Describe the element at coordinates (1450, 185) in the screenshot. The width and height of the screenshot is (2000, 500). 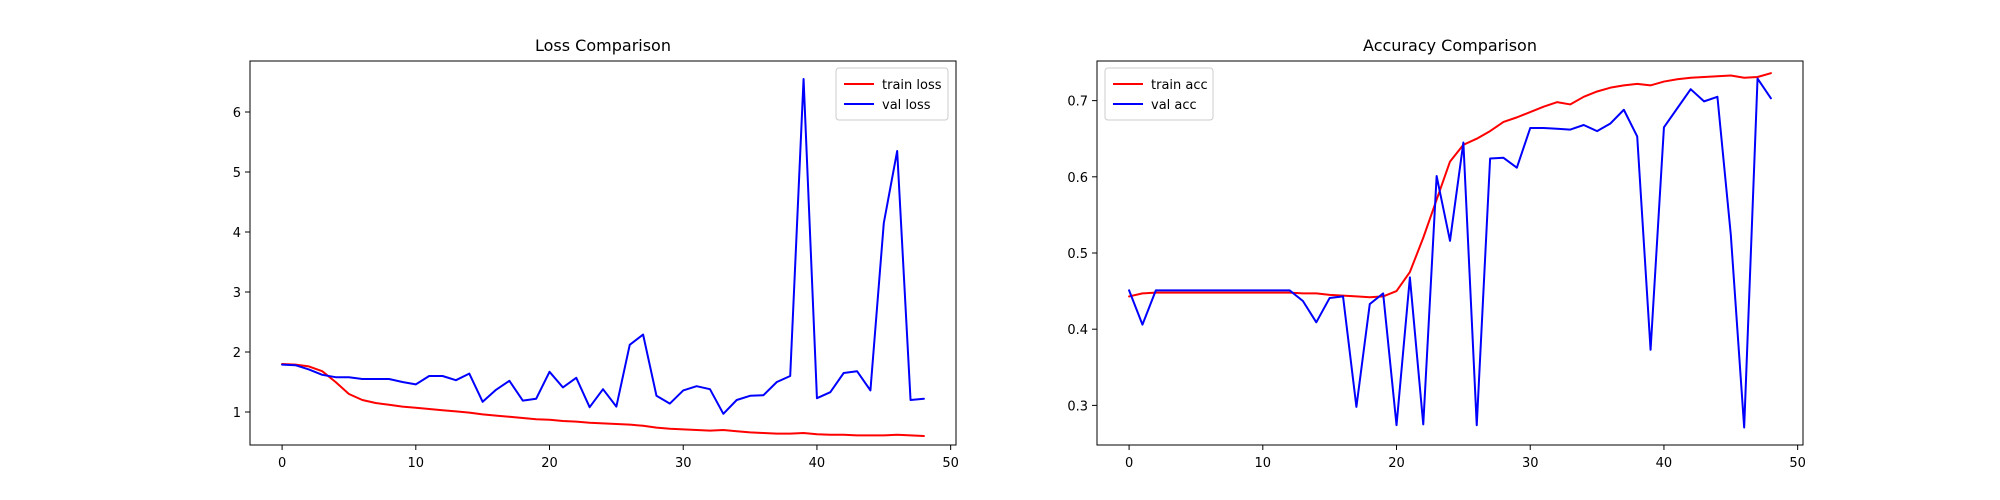
I see `series-line-train-acc` at that location.